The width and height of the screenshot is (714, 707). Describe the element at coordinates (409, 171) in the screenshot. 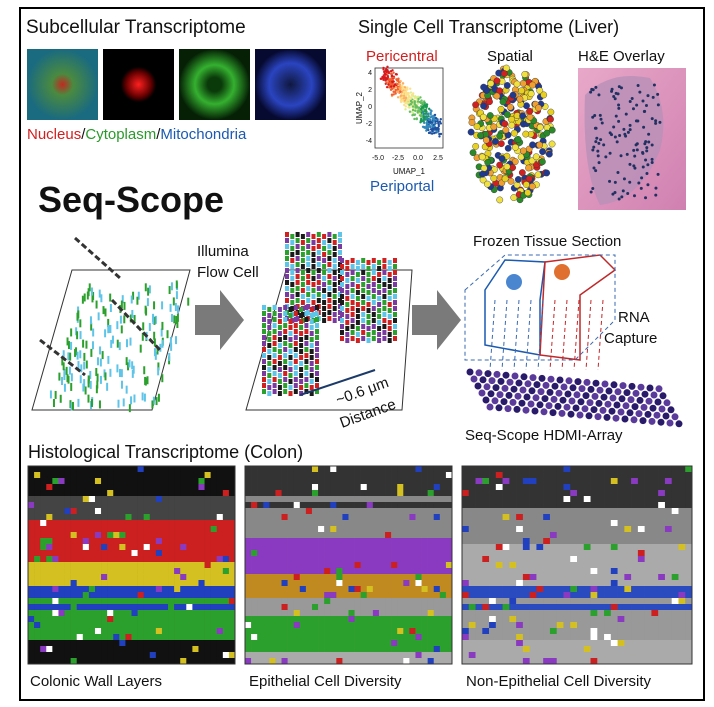

I see `axis-label: UMAP_1` at that location.